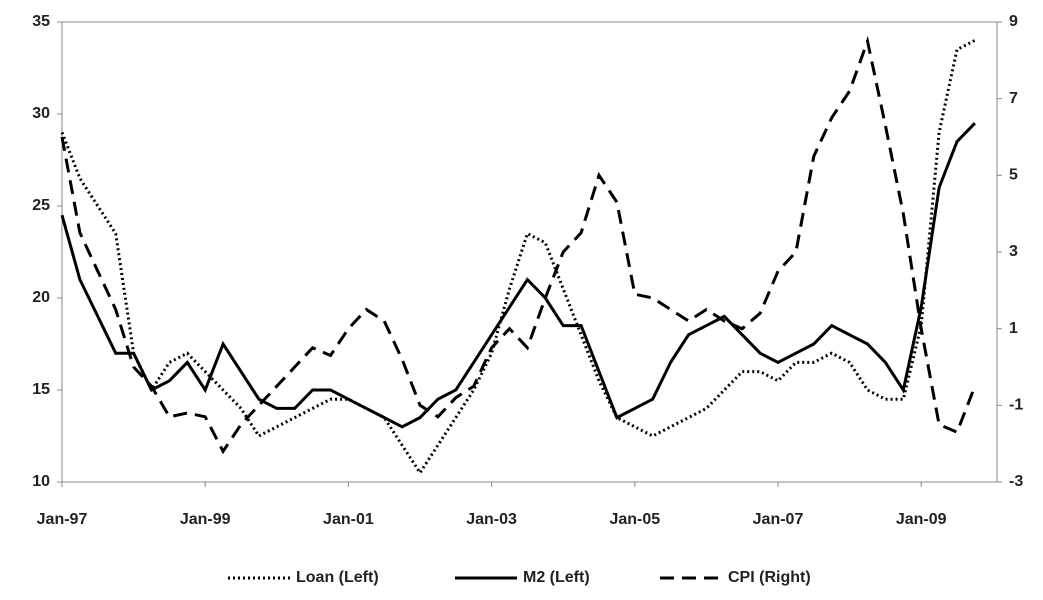  Describe the element at coordinates (769, 577) in the screenshot. I see `legend-label: CPI (Right)` at that location.